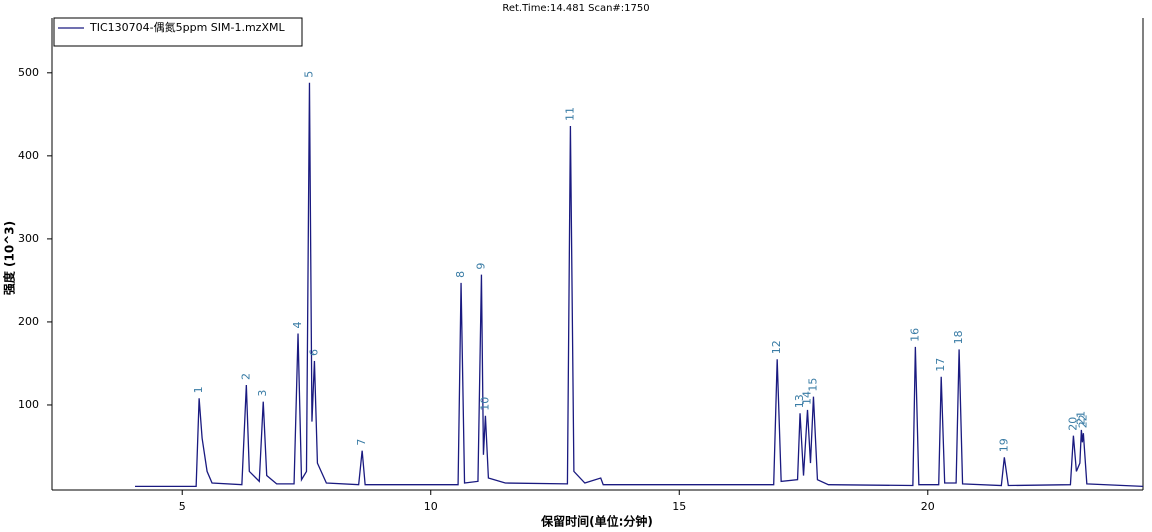 The image size is (1152, 532). I want to click on peak-label: 22, so click(1082, 421).